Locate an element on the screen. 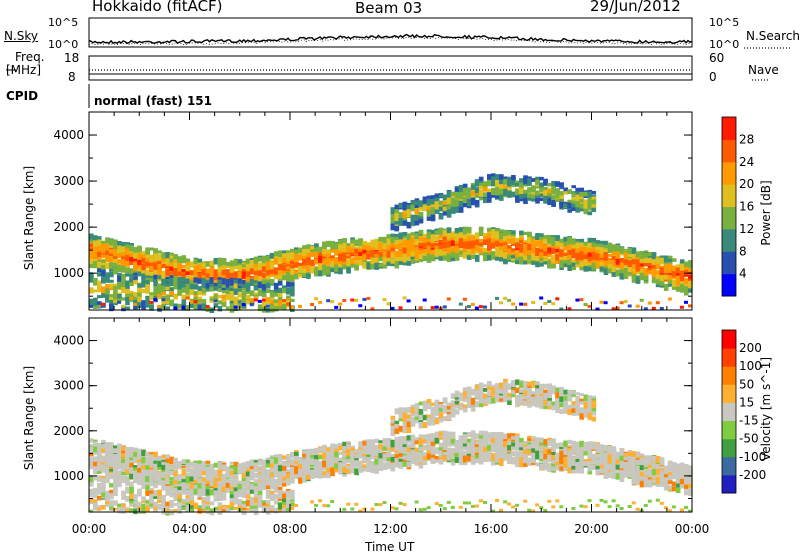 The image size is (800, 554). power-ytick-label: 3000 is located at coordinates (68, 181).